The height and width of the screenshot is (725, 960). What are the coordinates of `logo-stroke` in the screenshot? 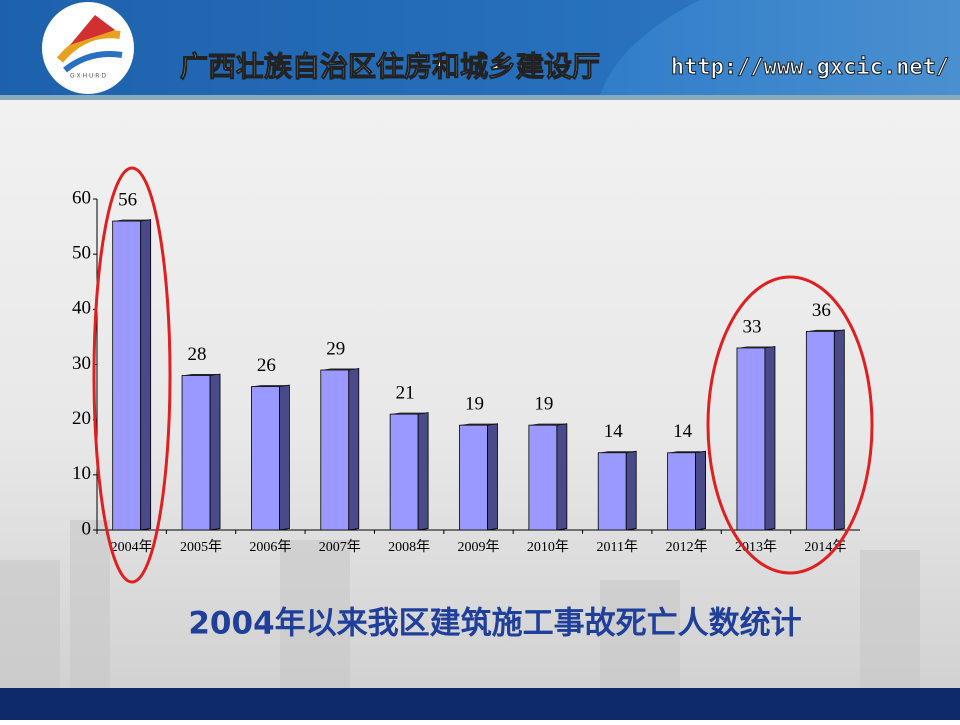 It's located at (93, 62).